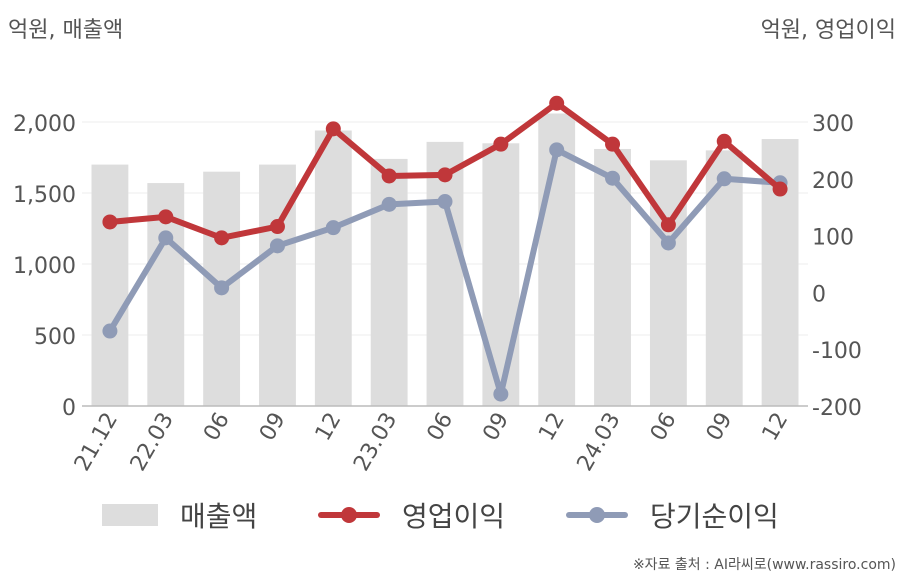 This screenshot has width=908, height=580. What do you see at coordinates (152, 442) in the screenshot?
I see `x-axis-tick-label: 22.03` at bounding box center [152, 442].